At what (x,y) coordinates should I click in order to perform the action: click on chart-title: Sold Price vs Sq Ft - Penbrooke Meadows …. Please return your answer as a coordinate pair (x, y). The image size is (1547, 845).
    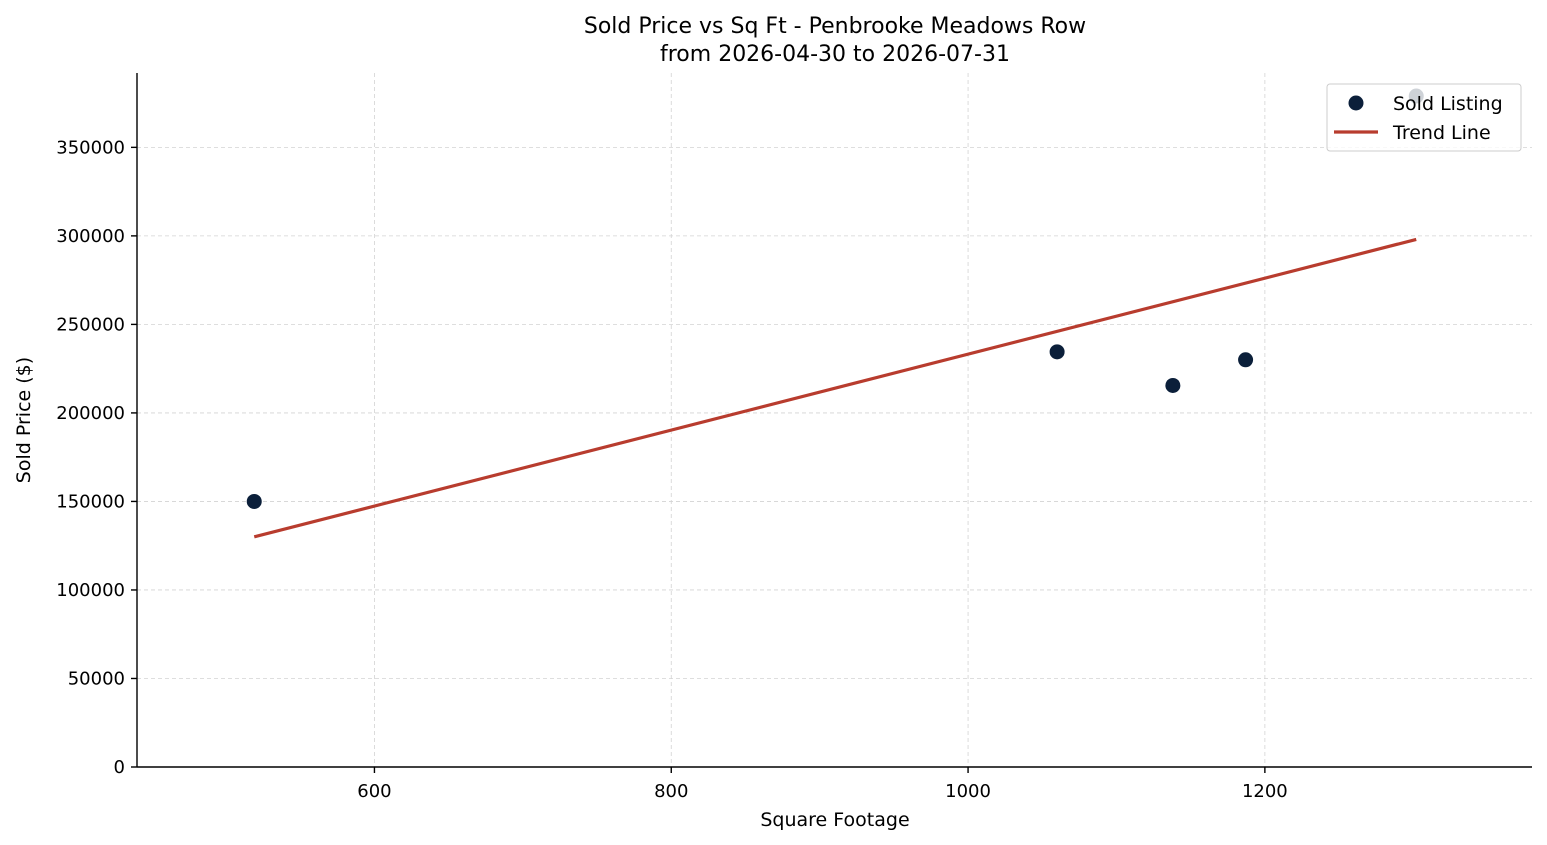
    Looking at the image, I should click on (835, 40).